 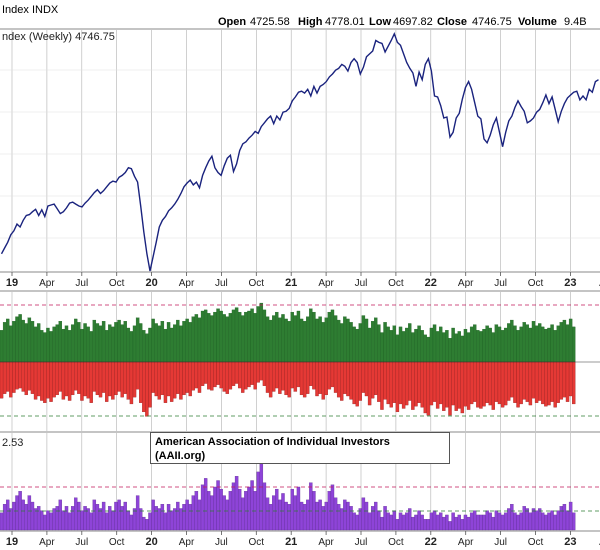 I want to click on symbol-label: Index INDX, so click(x=30, y=10).